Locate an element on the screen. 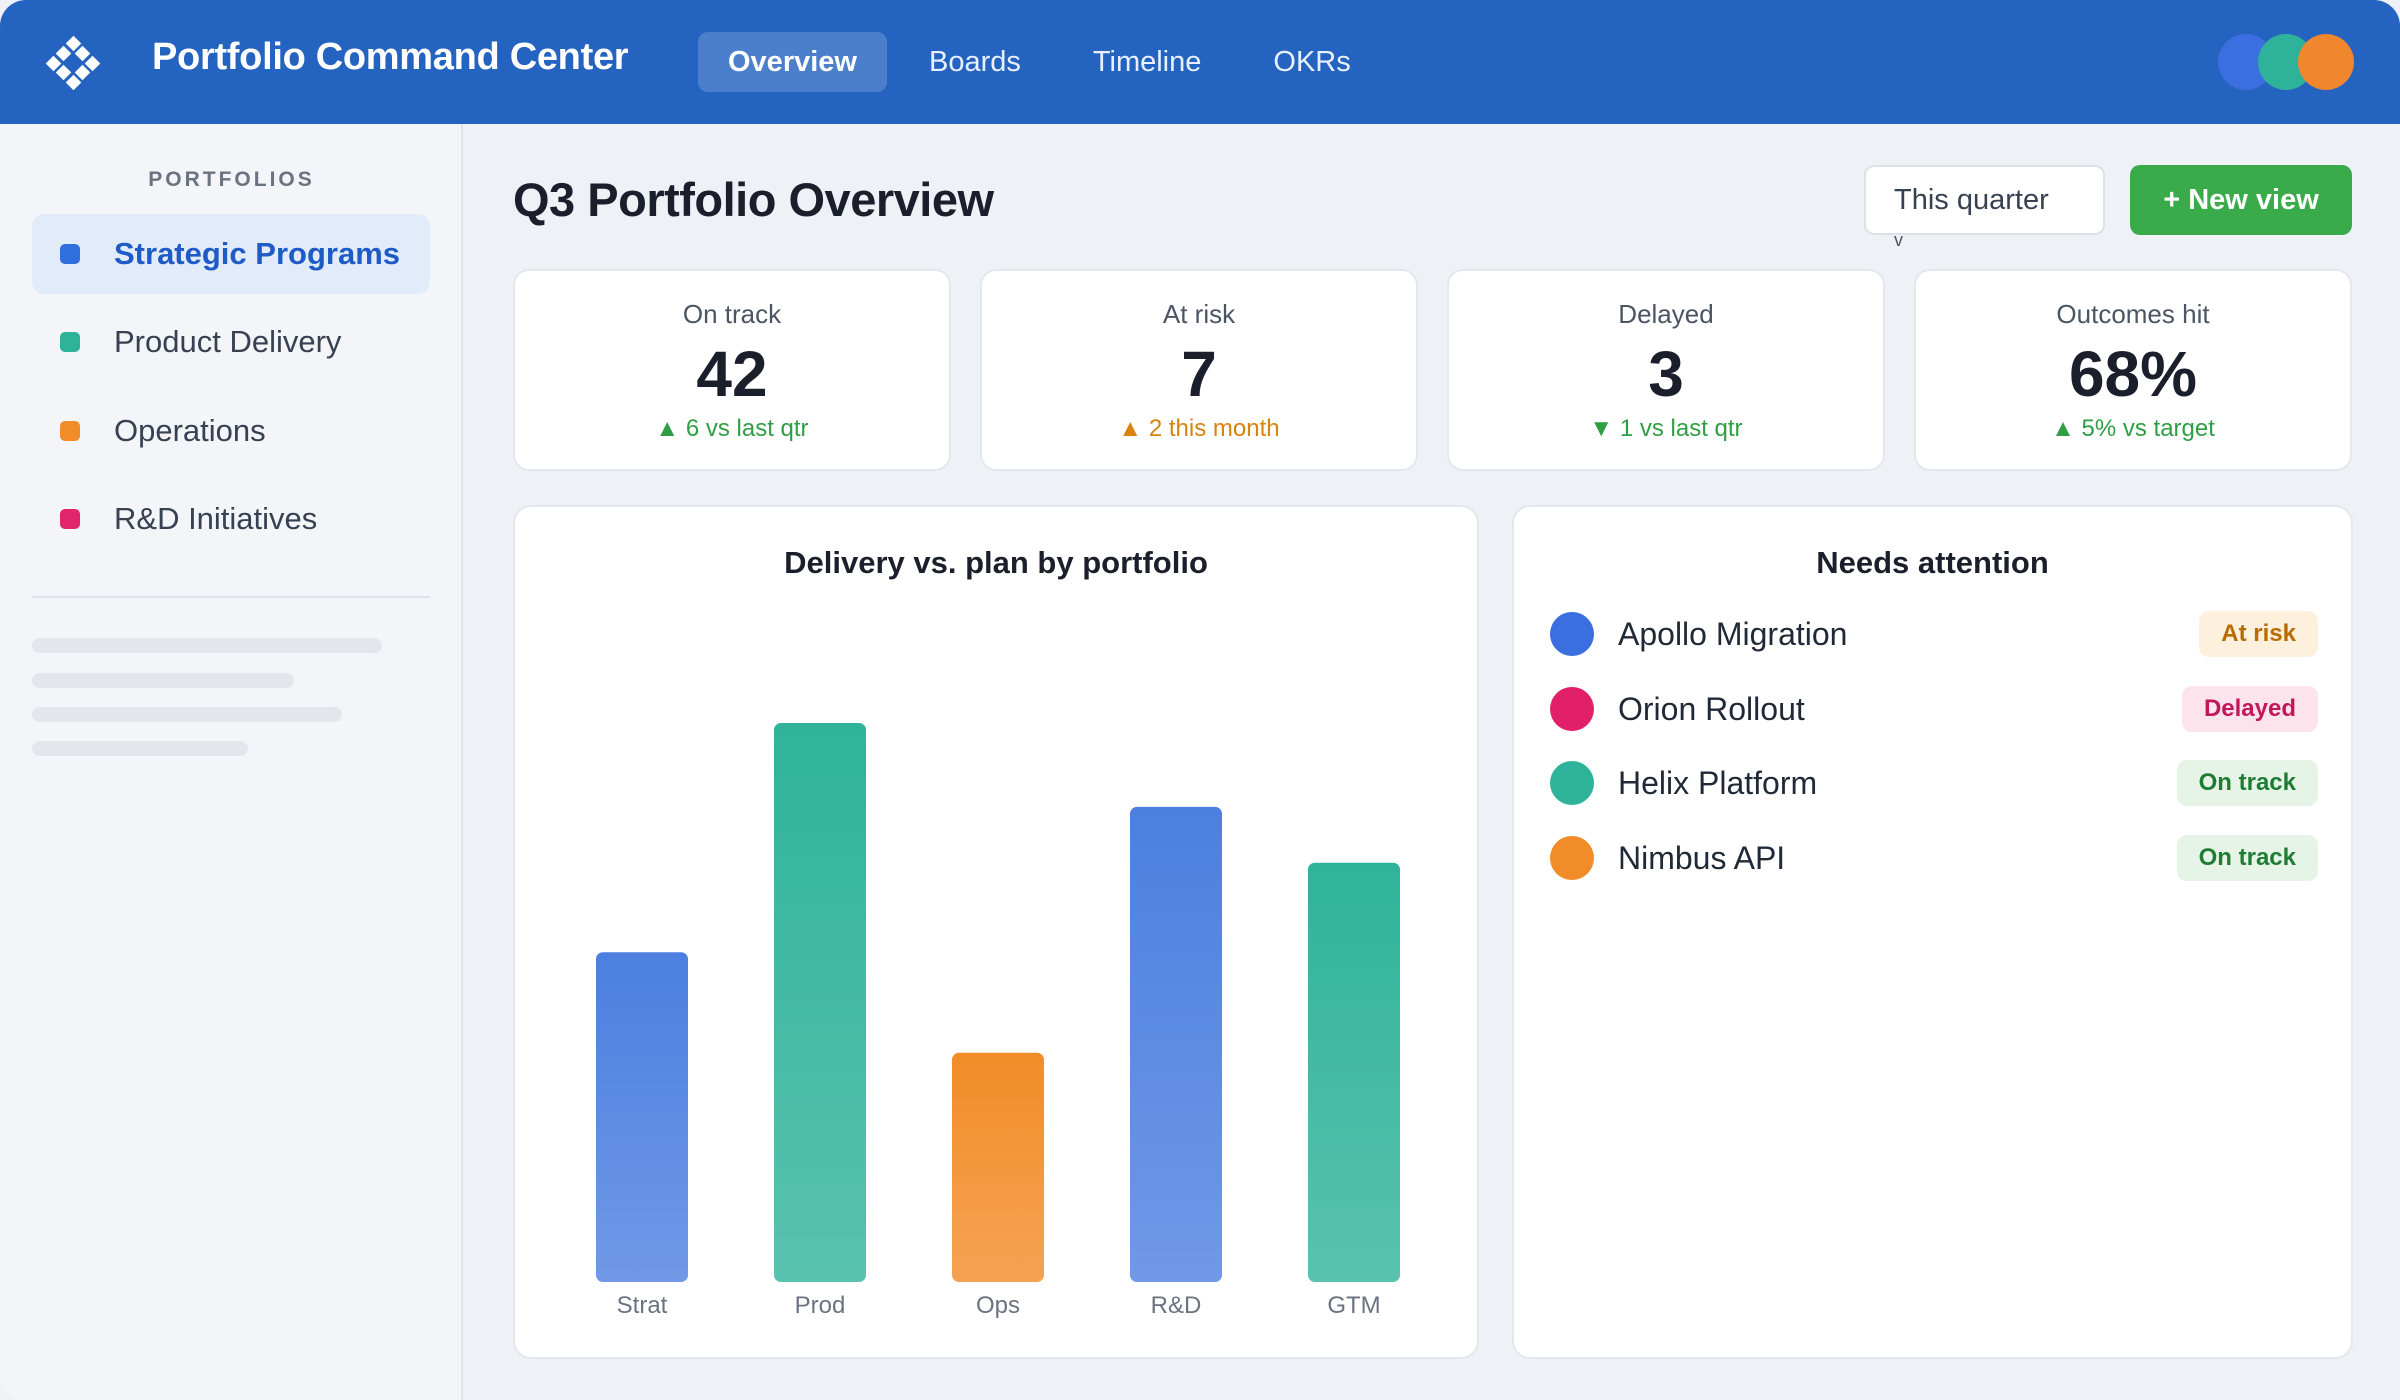  attention-item-name: Helix Platform is located at coordinates (1718, 782).